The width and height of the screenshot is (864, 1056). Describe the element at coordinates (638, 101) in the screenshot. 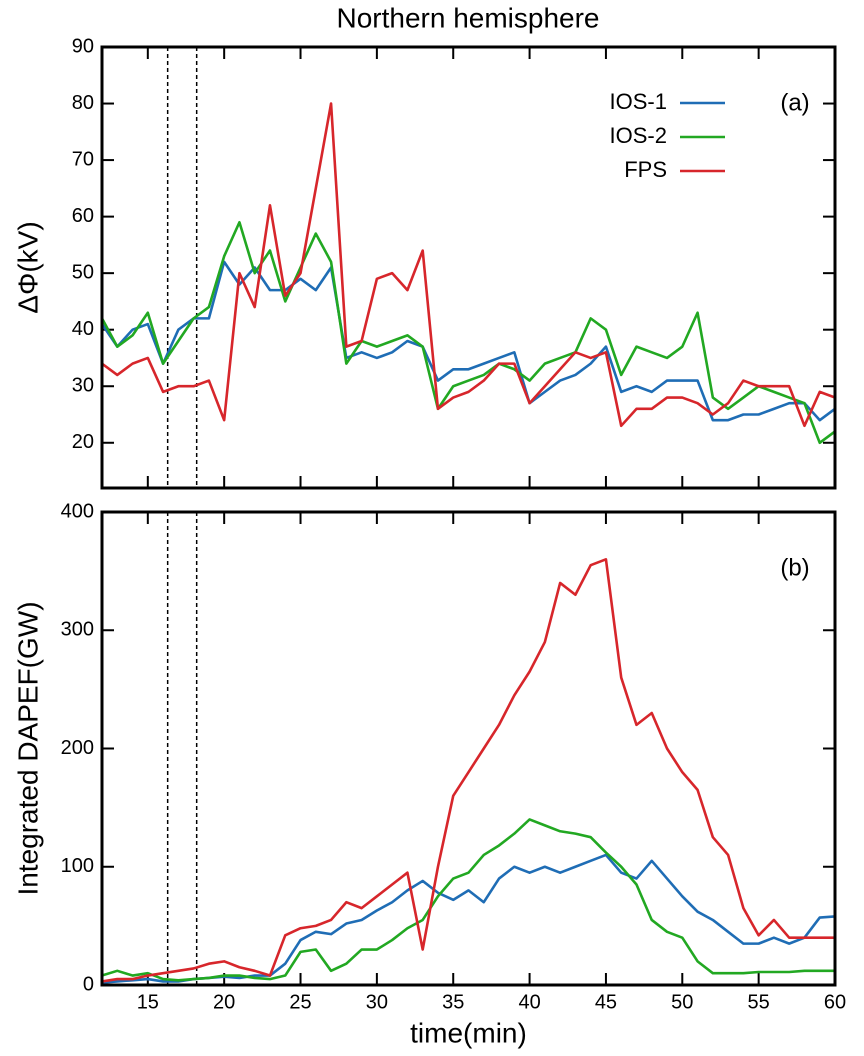

I see `legend-label: IOS-1` at that location.